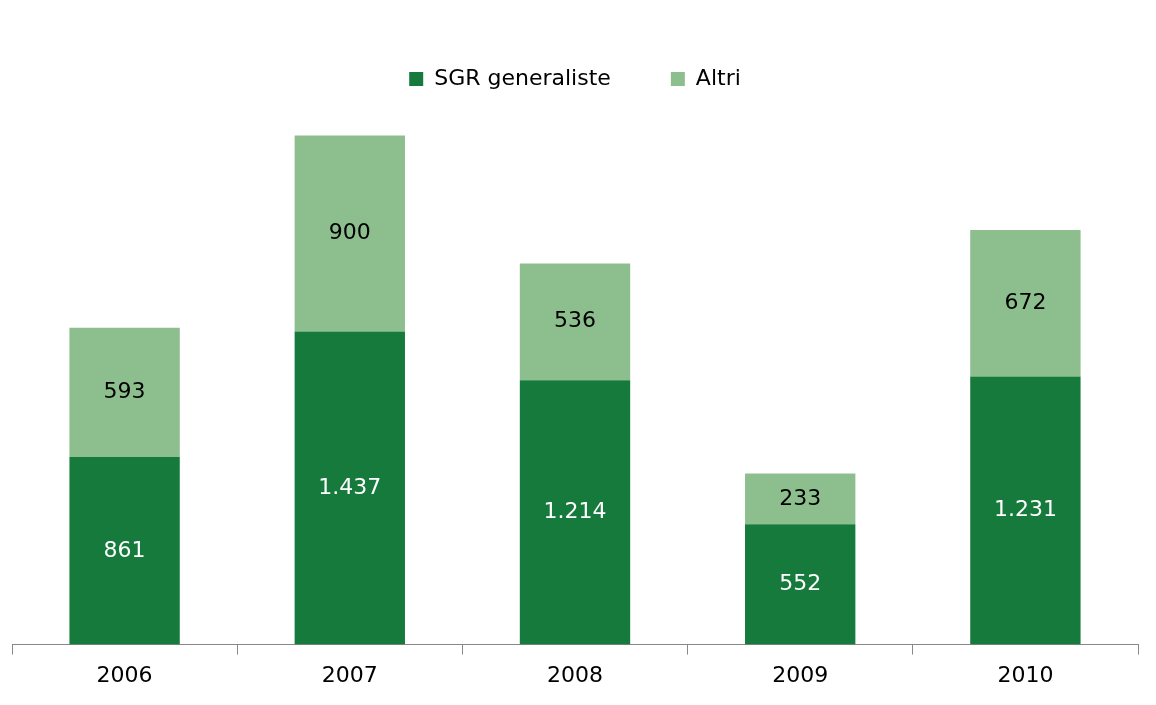 This screenshot has width=1156, height=705. I want to click on x-tick-label: 2007, so click(349, 674).